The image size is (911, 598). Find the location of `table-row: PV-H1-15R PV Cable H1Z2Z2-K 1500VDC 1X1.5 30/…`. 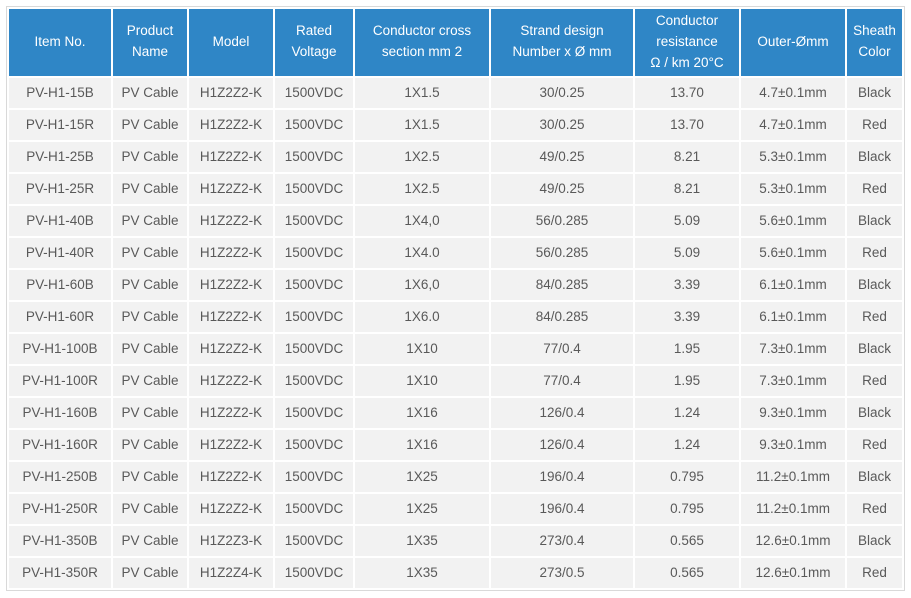

table-row: PV-H1-15R PV Cable H1Z2Z2-K 1500VDC 1X1.5 30/… is located at coordinates (455, 124).